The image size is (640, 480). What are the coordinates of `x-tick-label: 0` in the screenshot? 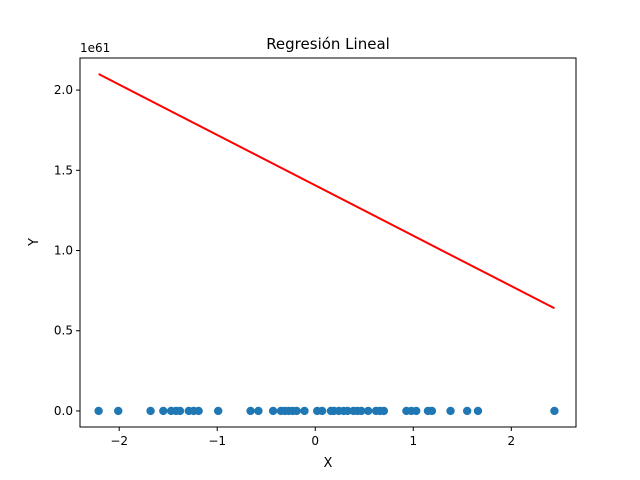 It's located at (315, 441).